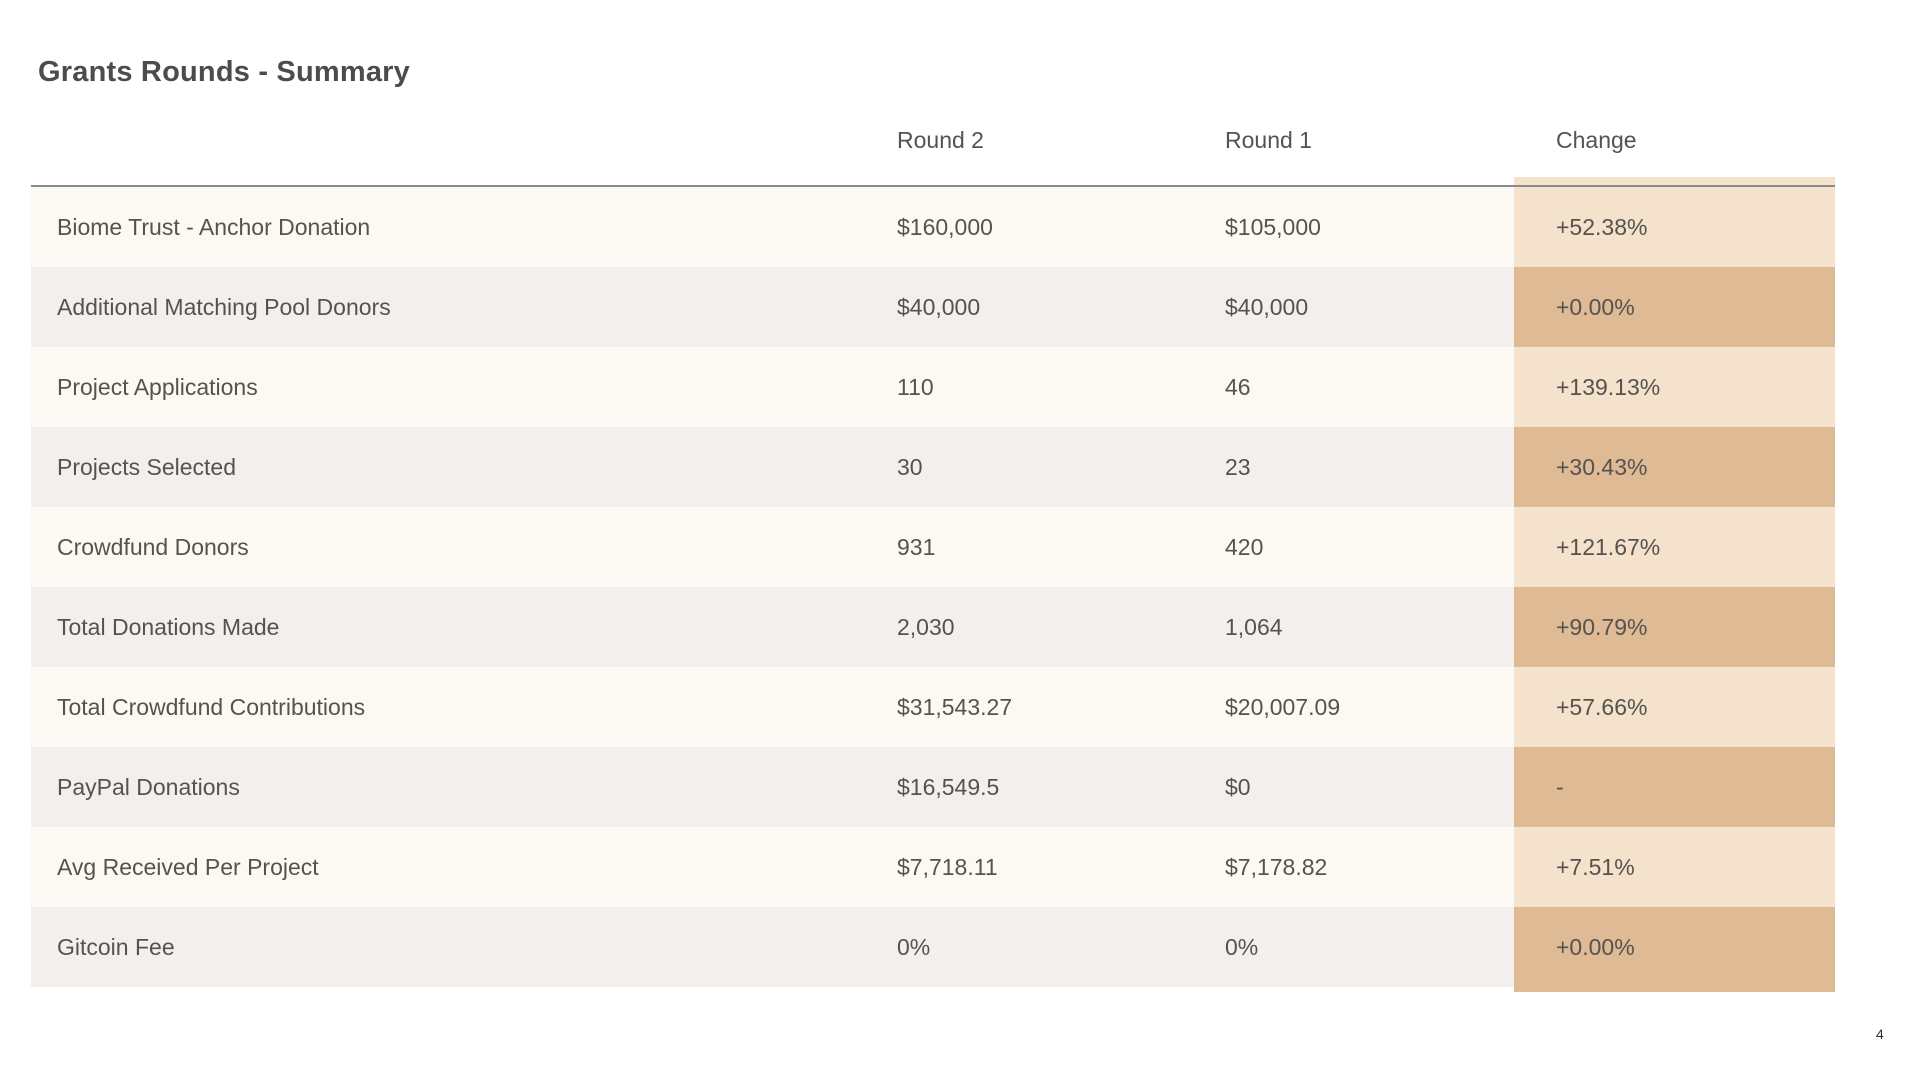 Image resolution: width=1920 pixels, height=1080 pixels. What do you see at coordinates (955, 706) in the screenshot?
I see `round2-value-cell: $31,543.27` at bounding box center [955, 706].